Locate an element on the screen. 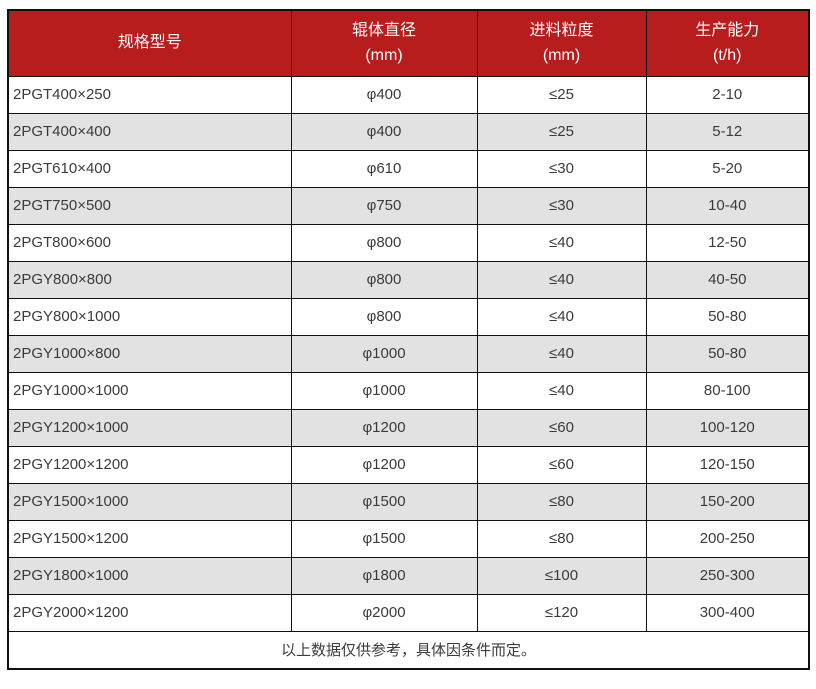 The height and width of the screenshot is (689, 816). model-cell: 2PGY1500×1000 is located at coordinates (149, 501).